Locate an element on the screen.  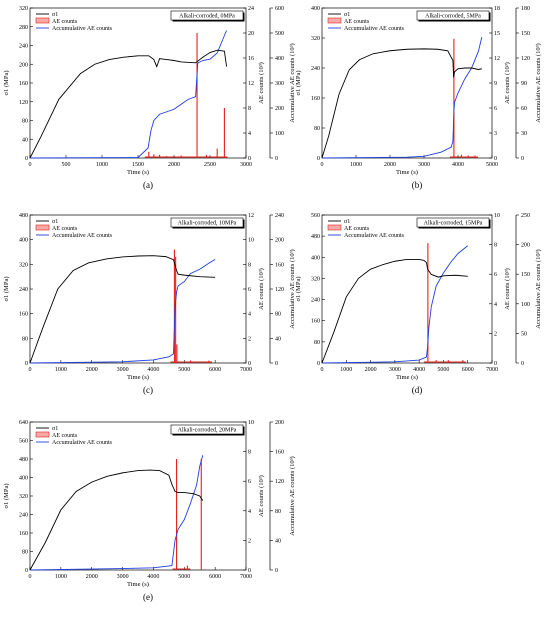
panel-caption: (e) is located at coordinates (148, 597).